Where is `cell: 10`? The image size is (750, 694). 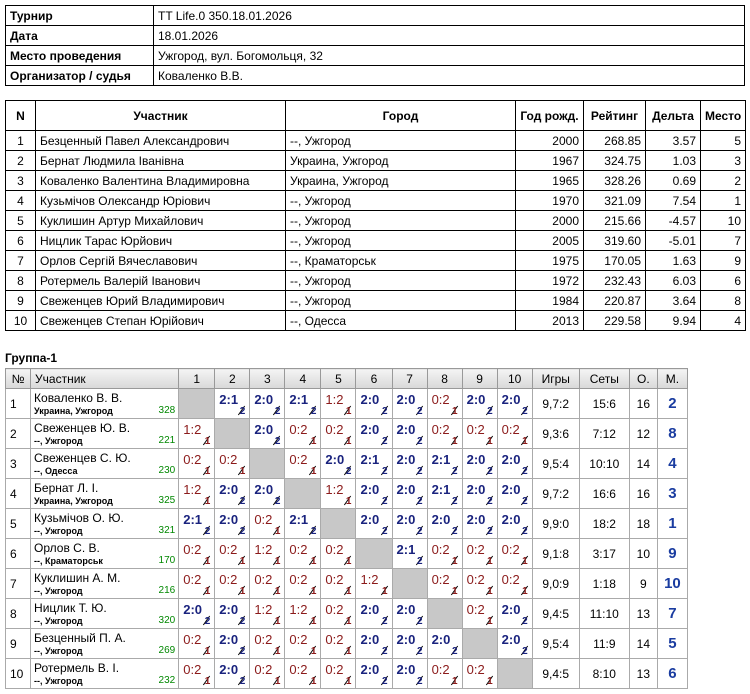
cell: 10 is located at coordinates (20, 320).